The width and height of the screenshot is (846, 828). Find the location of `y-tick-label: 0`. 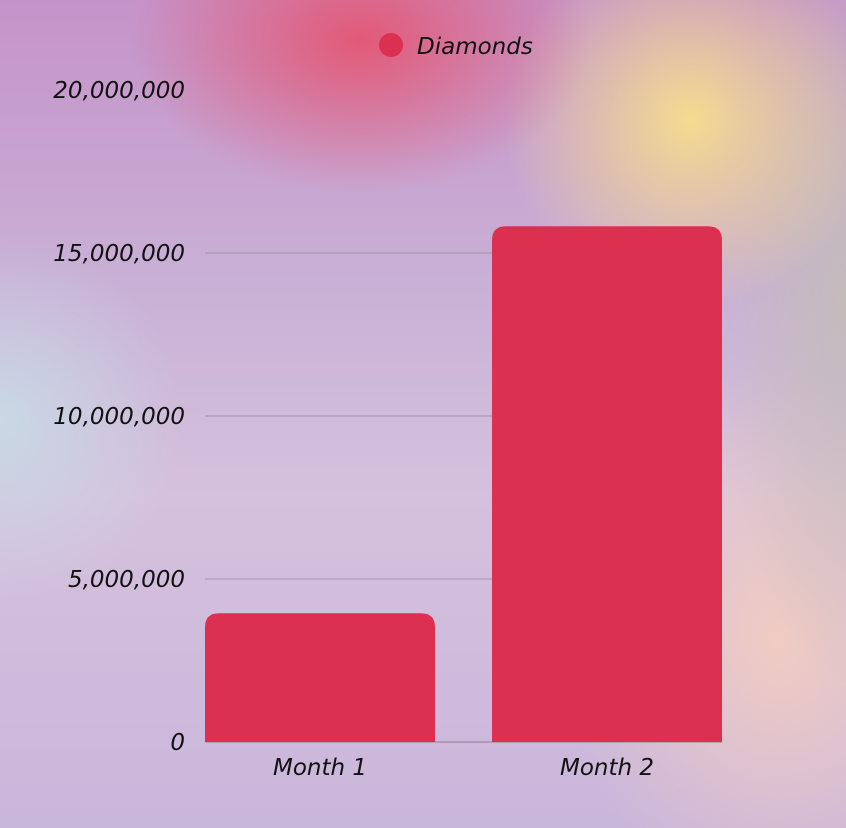

y-tick-label: 0 is located at coordinates (177, 743).